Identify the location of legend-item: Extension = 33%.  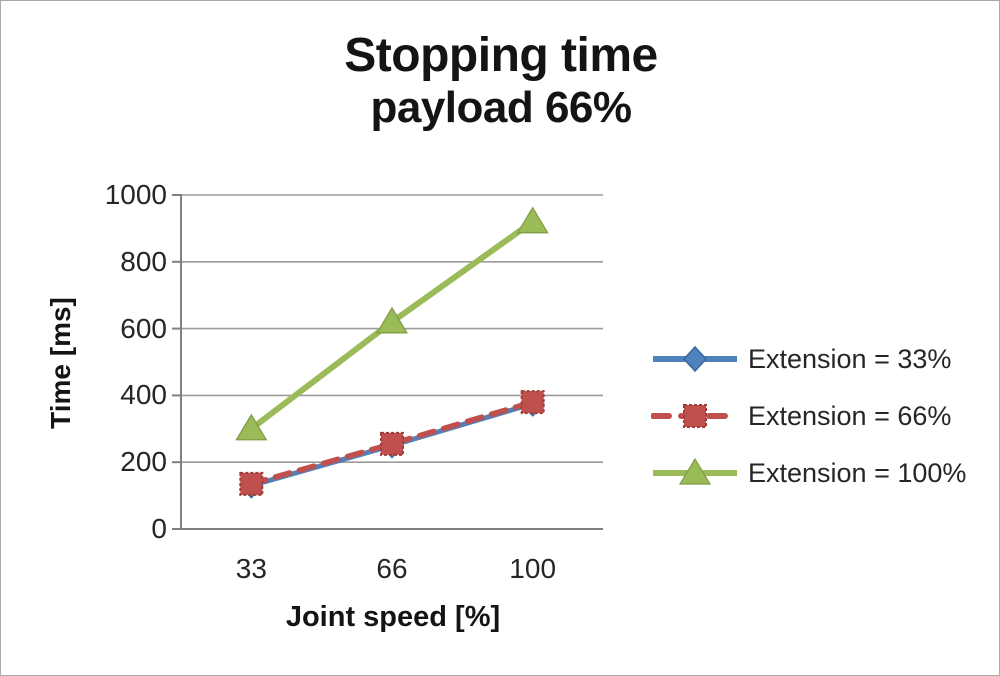
(821, 359).